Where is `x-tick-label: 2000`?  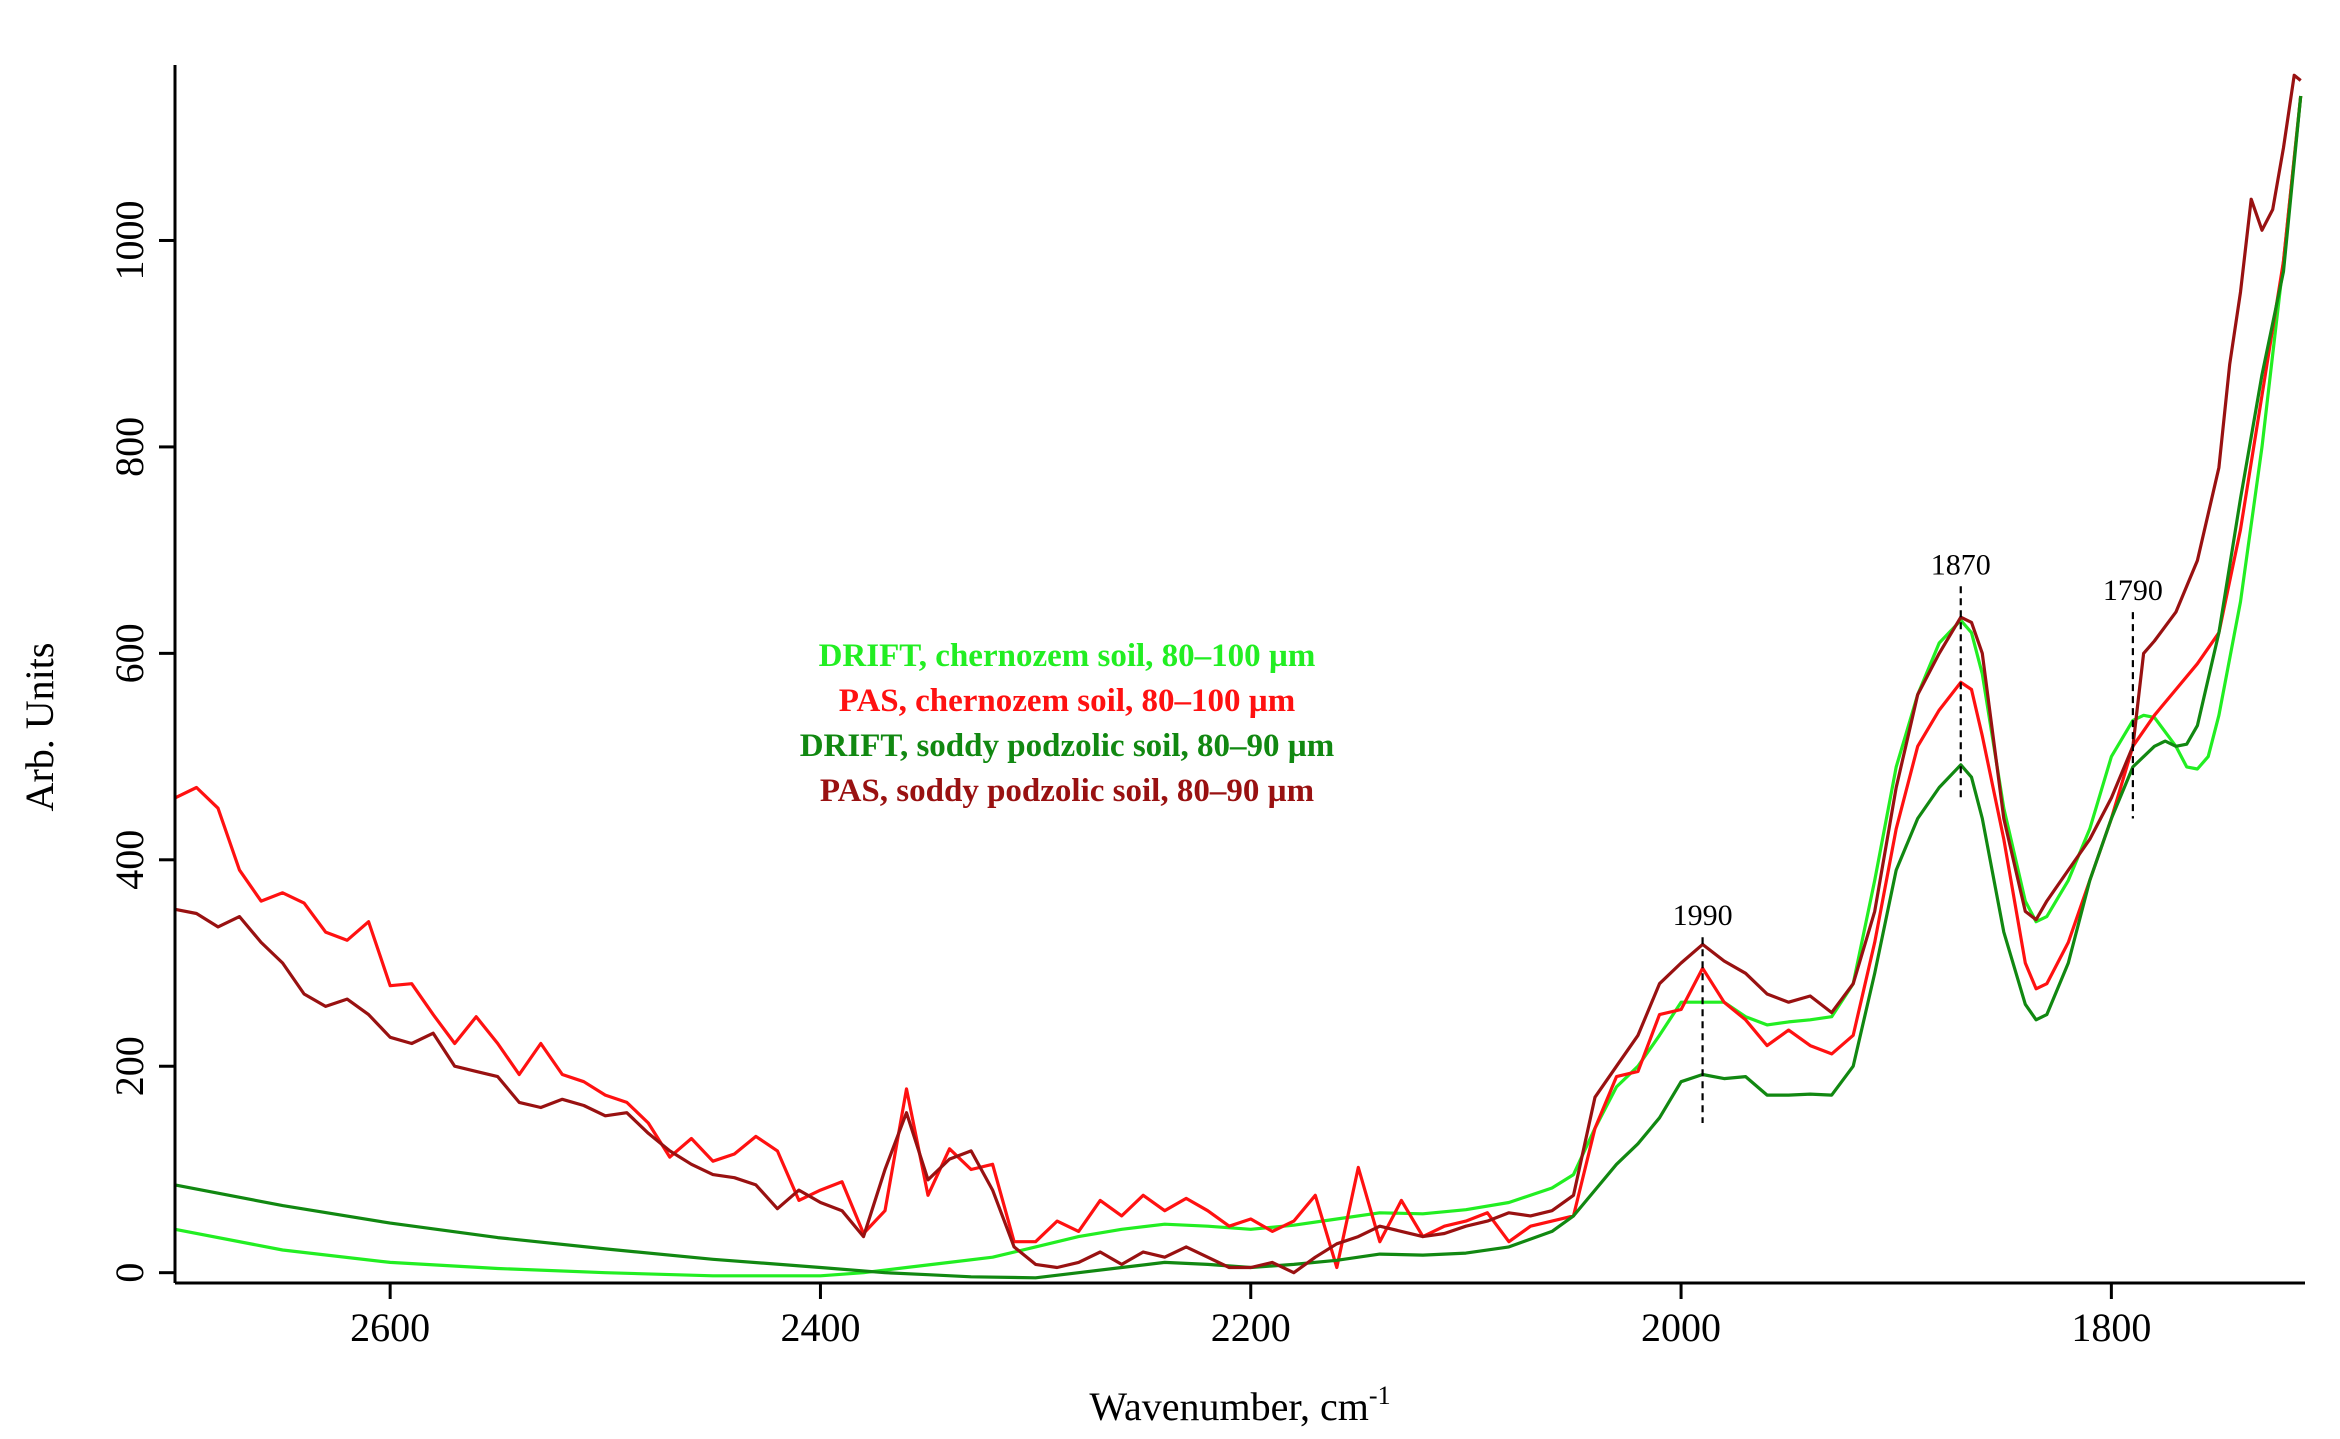 x-tick-label: 2000 is located at coordinates (1681, 1327).